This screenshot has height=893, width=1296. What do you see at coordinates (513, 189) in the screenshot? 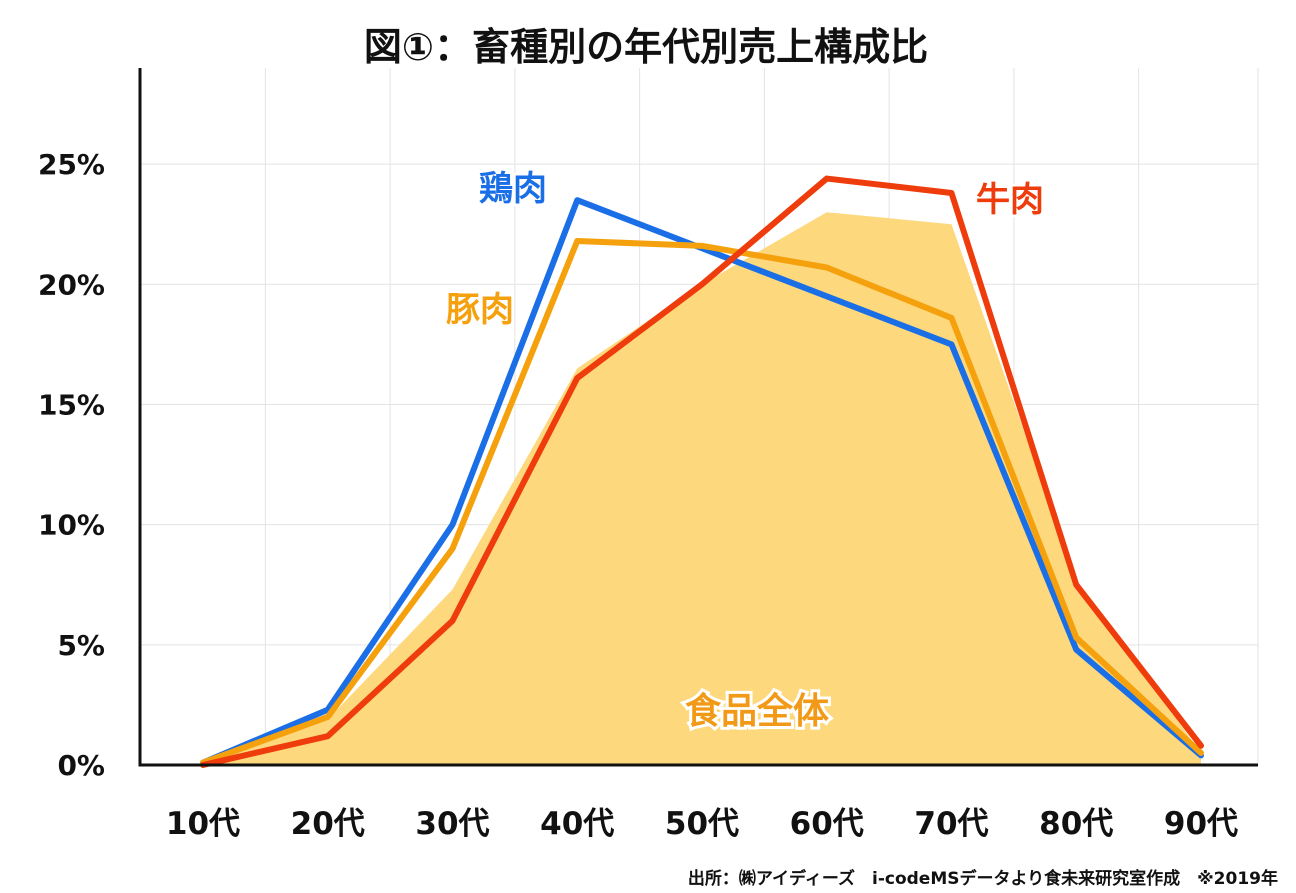
I see `label-鶏肉: 鶏肉` at bounding box center [513, 189].